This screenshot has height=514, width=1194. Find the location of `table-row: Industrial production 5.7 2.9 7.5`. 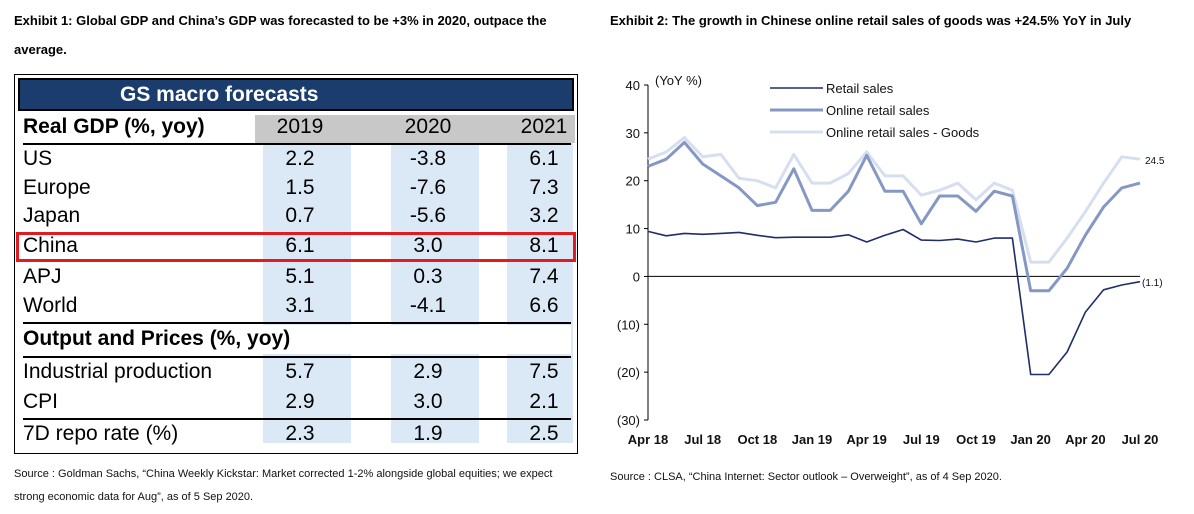

table-row: Industrial production 5.7 2.9 7.5 is located at coordinates (297, 372).